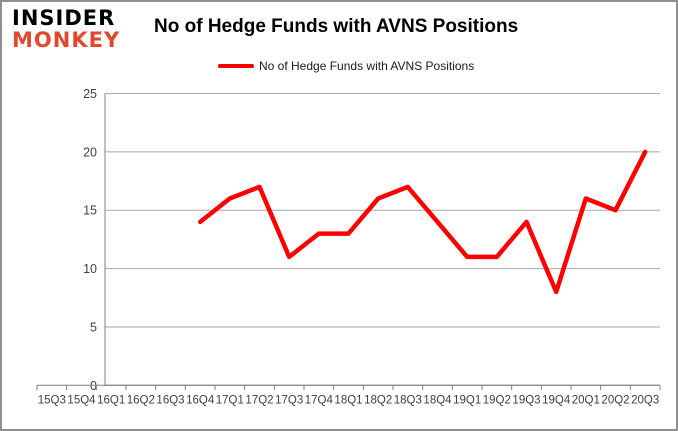 Image resolution: width=678 pixels, height=431 pixels. What do you see at coordinates (90, 211) in the screenshot?
I see `y-tick-label: 15` at bounding box center [90, 211].